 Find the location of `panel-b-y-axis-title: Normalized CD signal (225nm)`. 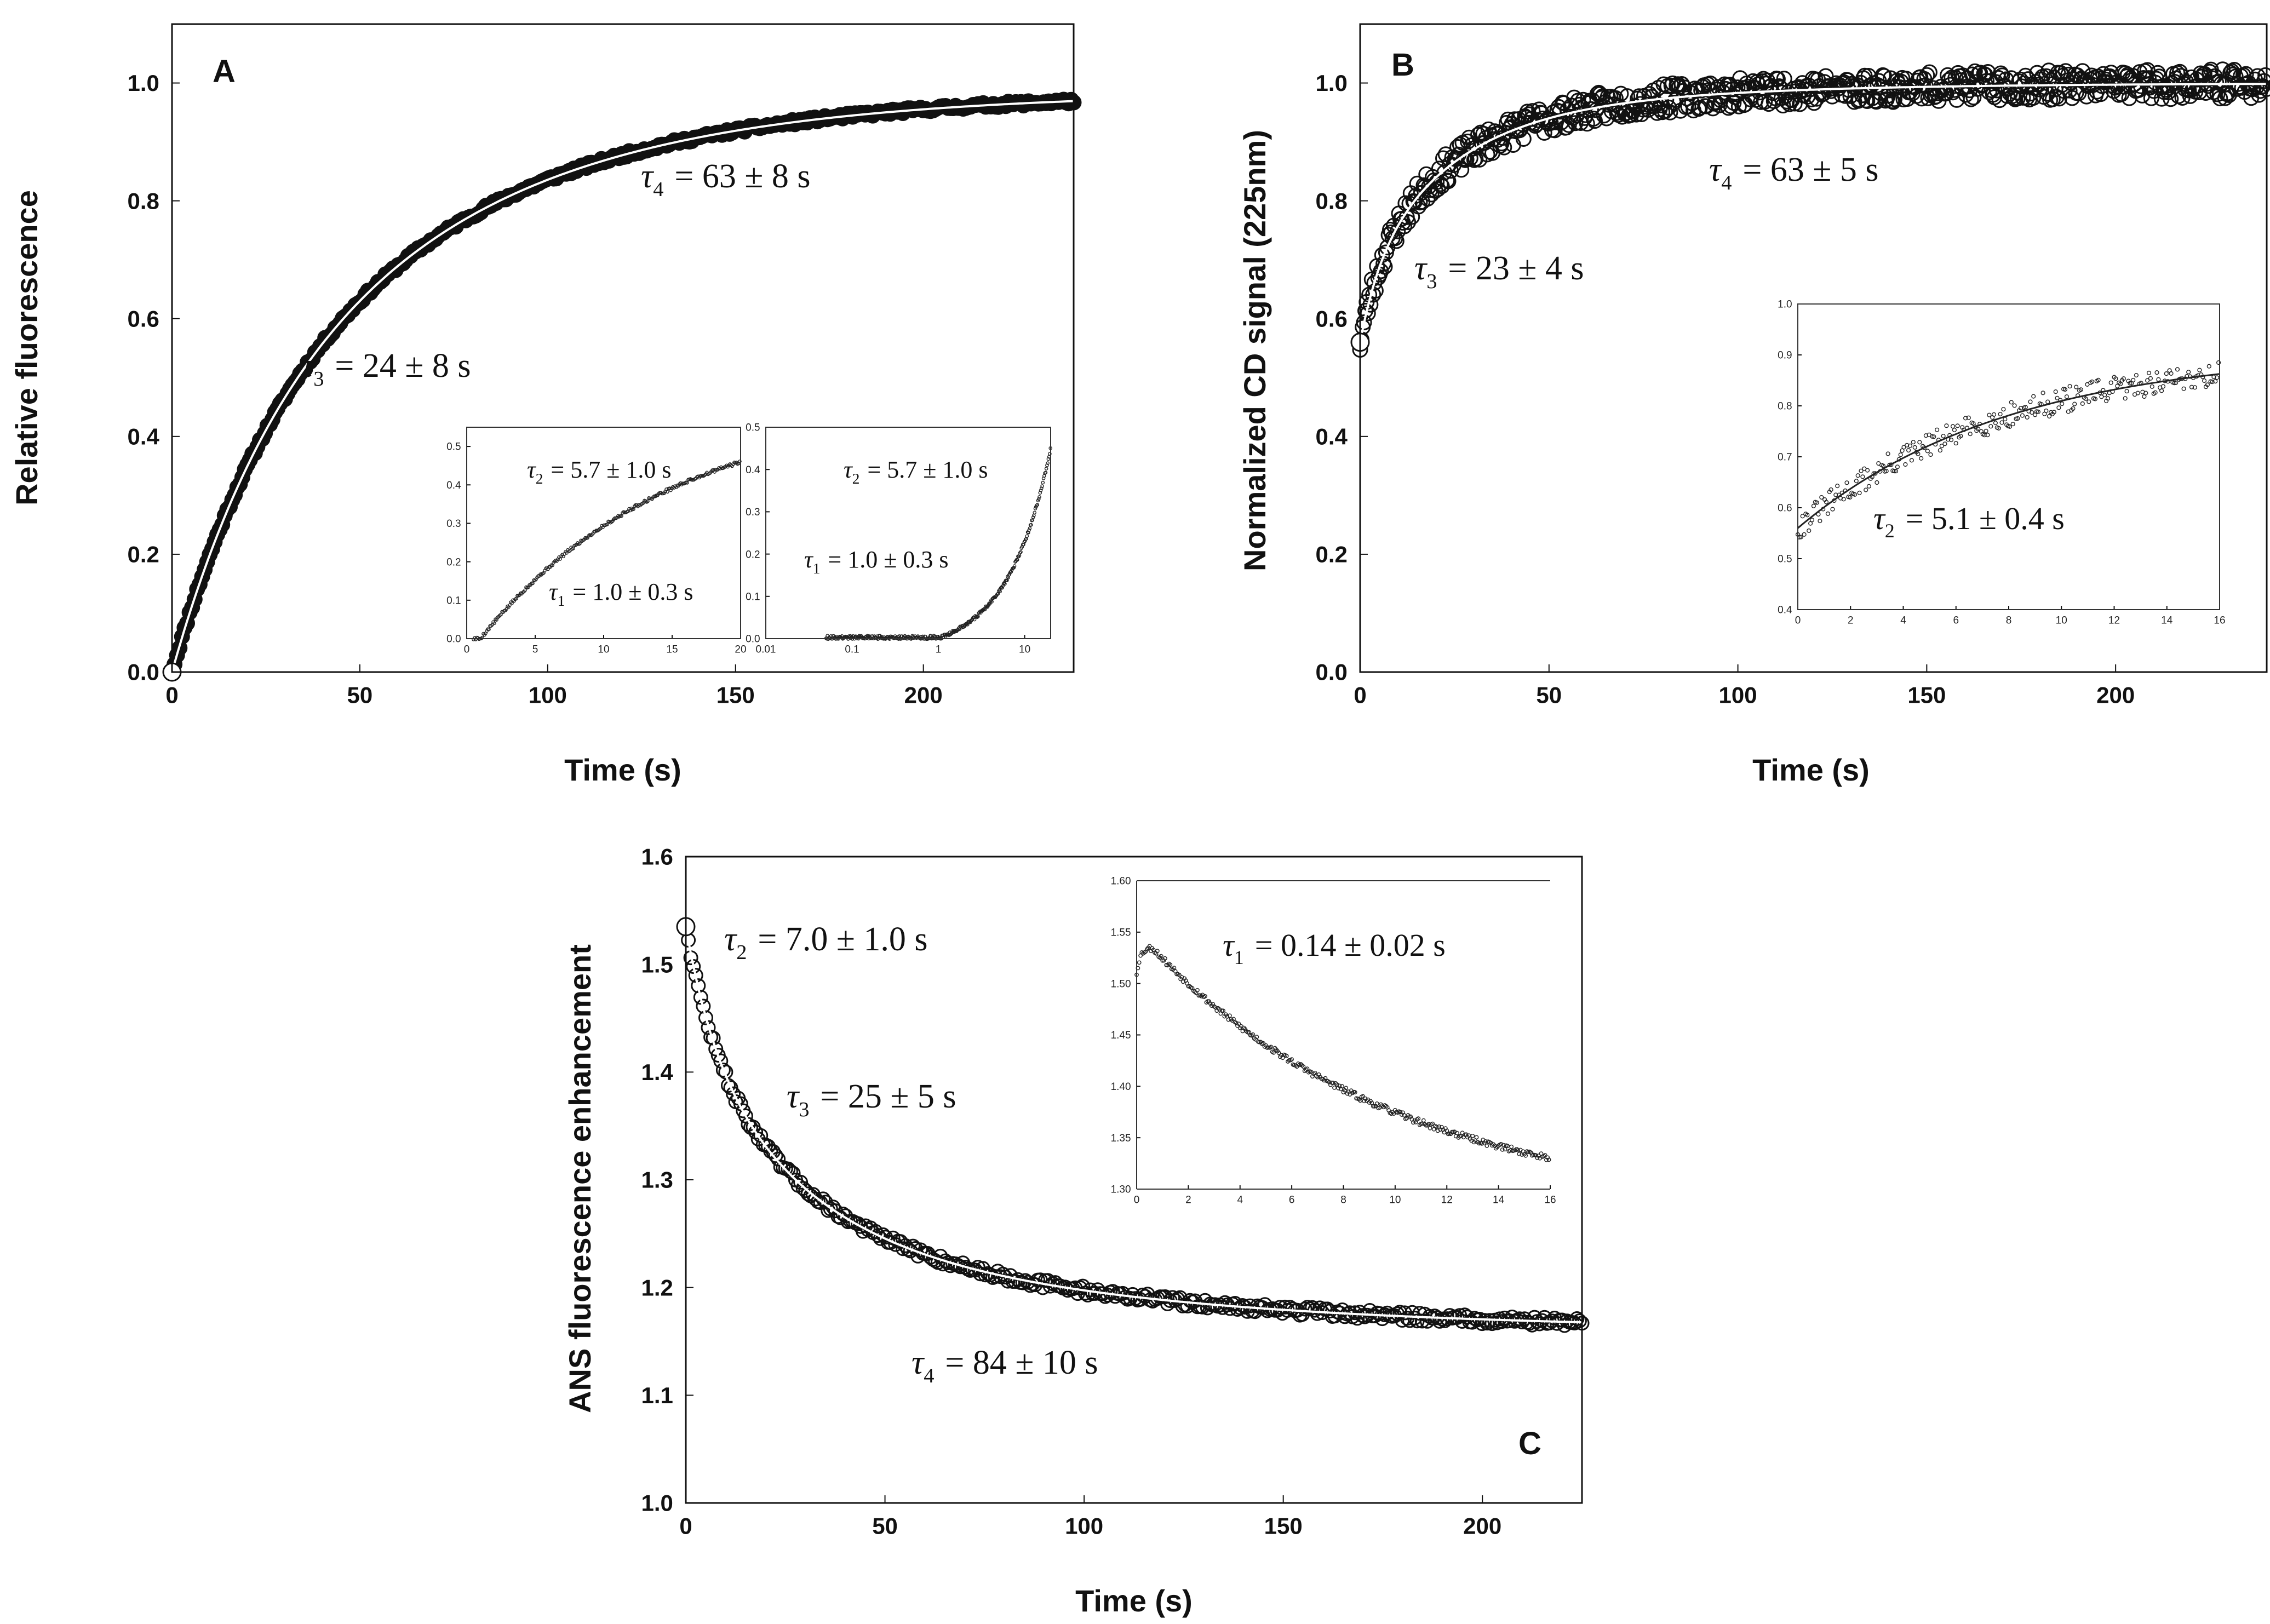

panel-b-y-axis-title: Normalized CD signal (225nm) is located at coordinates (1254, 350).